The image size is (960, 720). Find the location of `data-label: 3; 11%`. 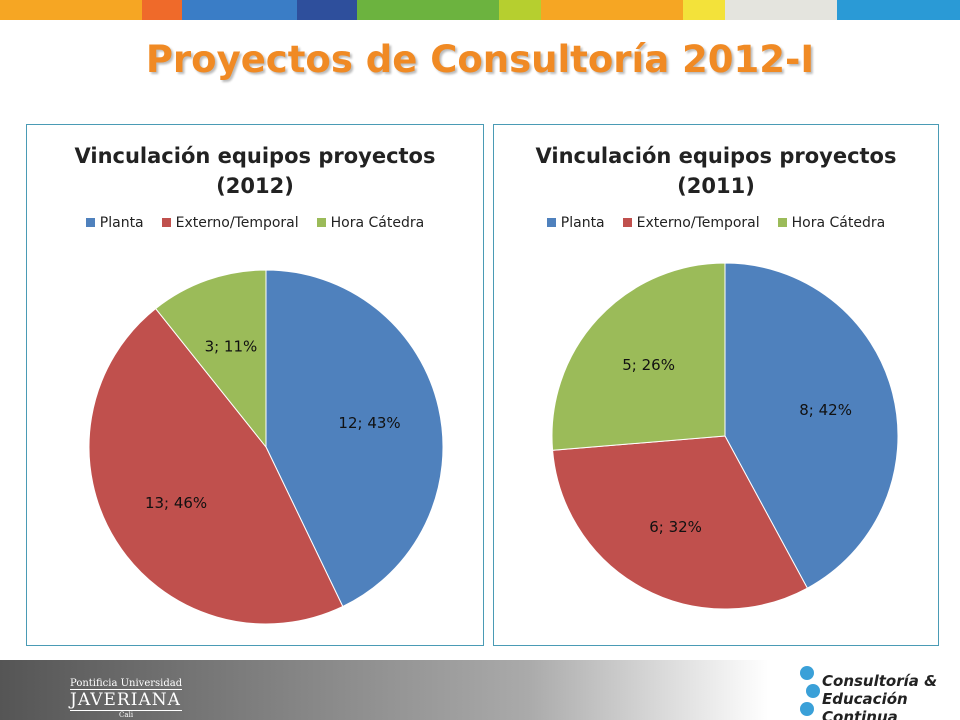

data-label: 3; 11% is located at coordinates (231, 346).